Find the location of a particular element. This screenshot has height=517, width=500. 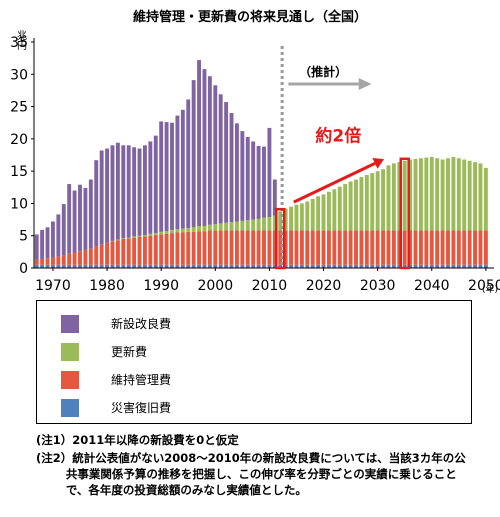

chart-title: 維持管理・更新費の将来見通し（全国） is located at coordinates (249, 17).